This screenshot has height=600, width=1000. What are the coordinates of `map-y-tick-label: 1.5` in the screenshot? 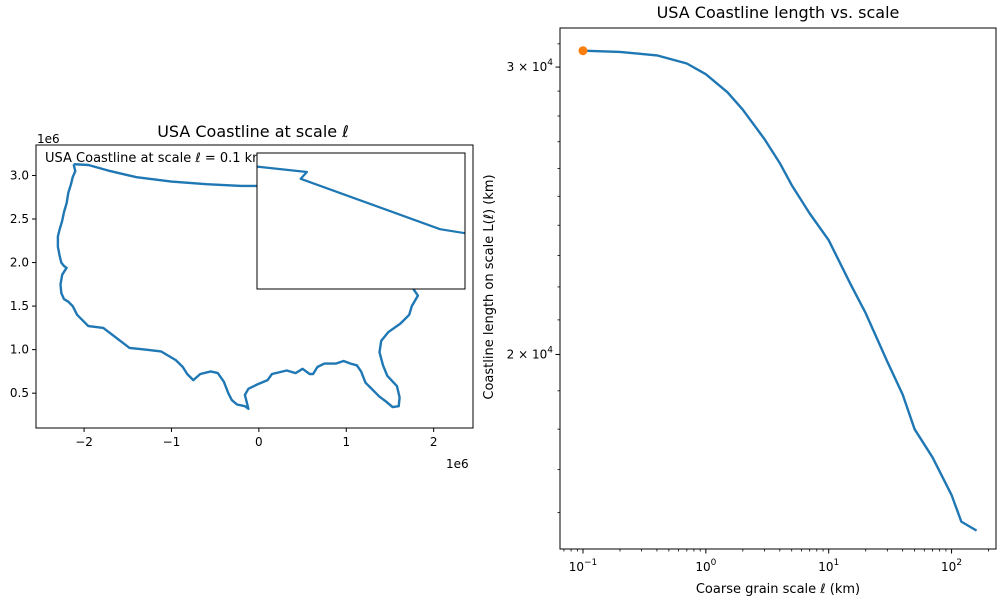 It's located at (19, 306).